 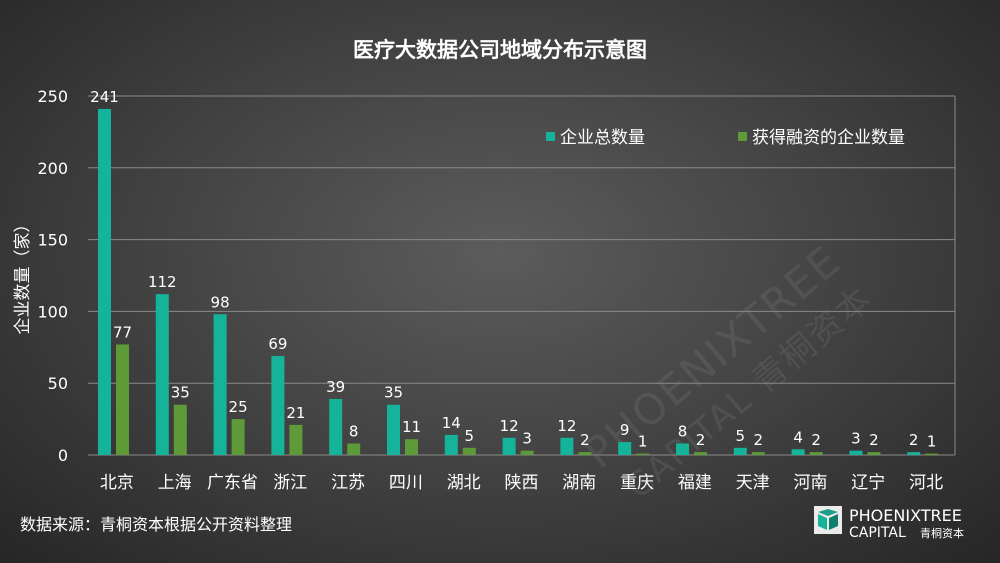 What do you see at coordinates (295, 413) in the screenshot?
I see `data-label: 21` at bounding box center [295, 413].